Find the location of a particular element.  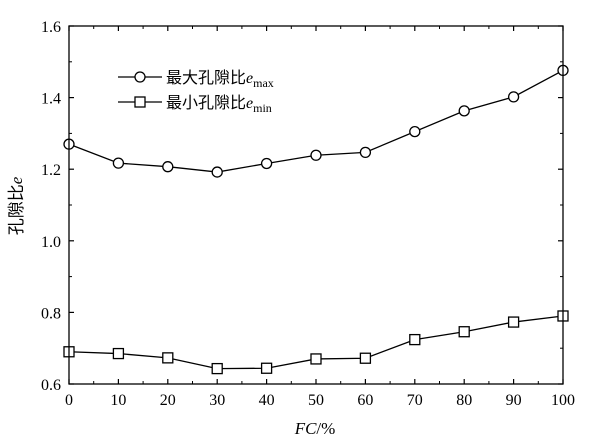

legend-marker-circle is located at coordinates (140, 77).